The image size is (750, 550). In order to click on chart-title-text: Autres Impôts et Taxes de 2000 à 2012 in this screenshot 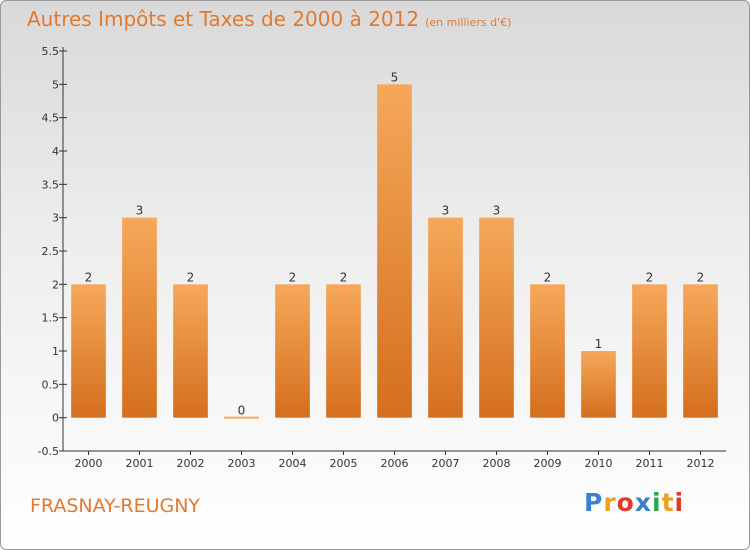, I will do `click(223, 19)`.